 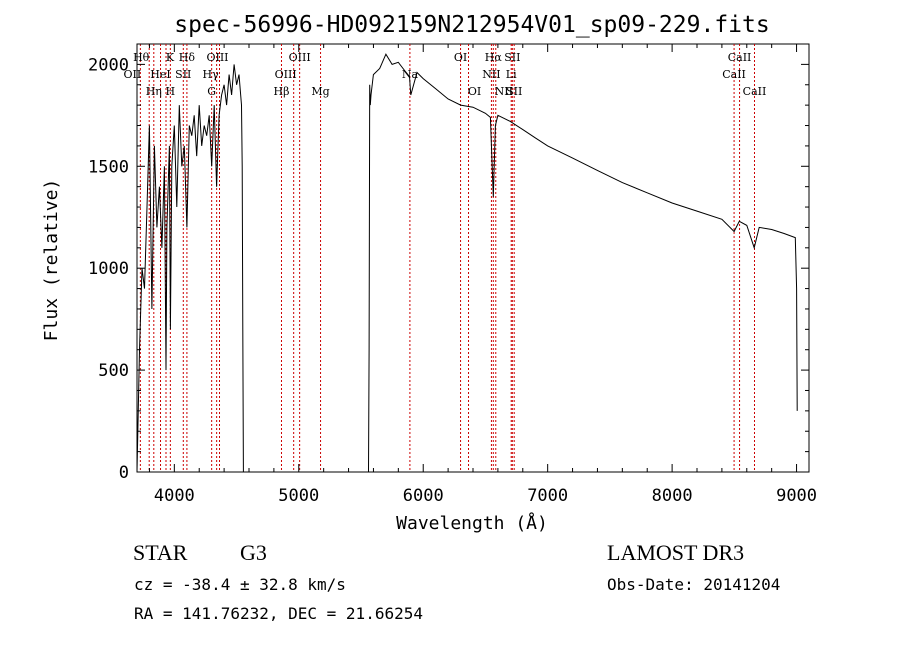 I want to click on x-tick-label-3: 7000, so click(x=547, y=496).